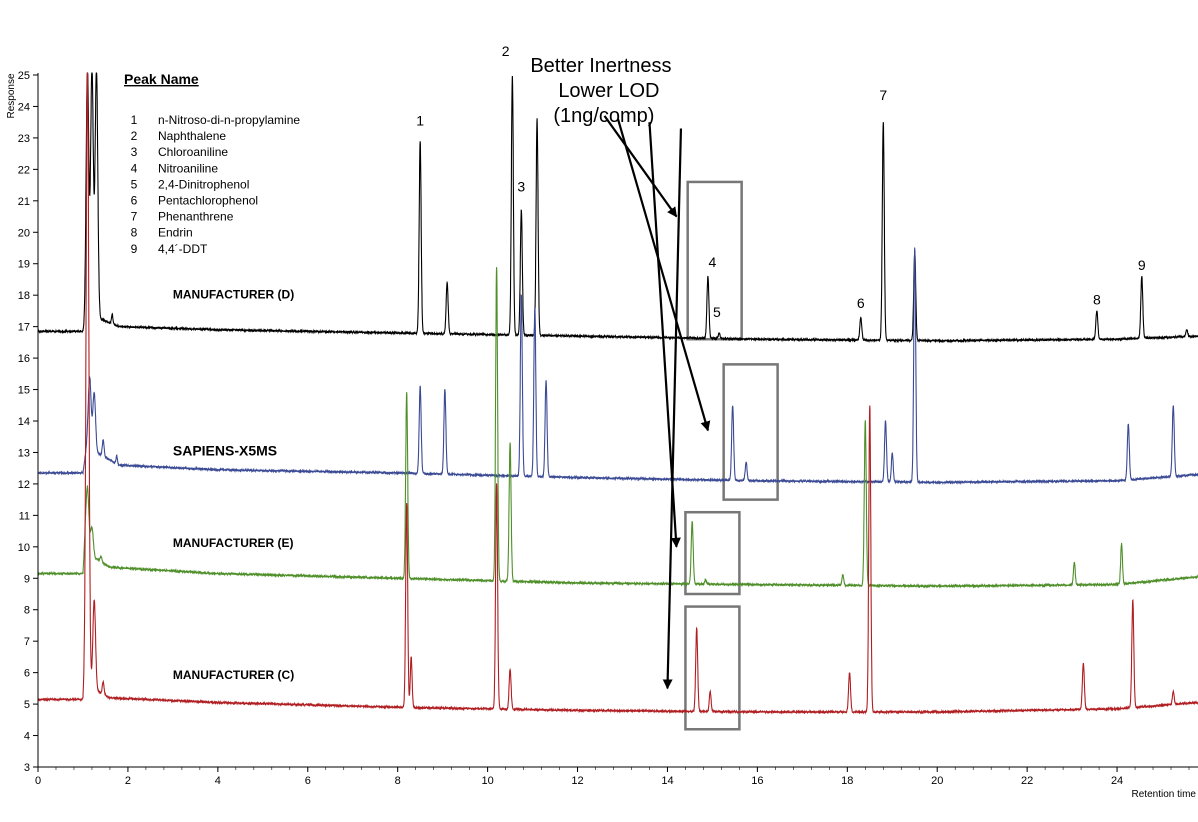 The image size is (1198, 822). What do you see at coordinates (134, 217) in the screenshot?
I see `legend-entry-number: 7` at bounding box center [134, 217].